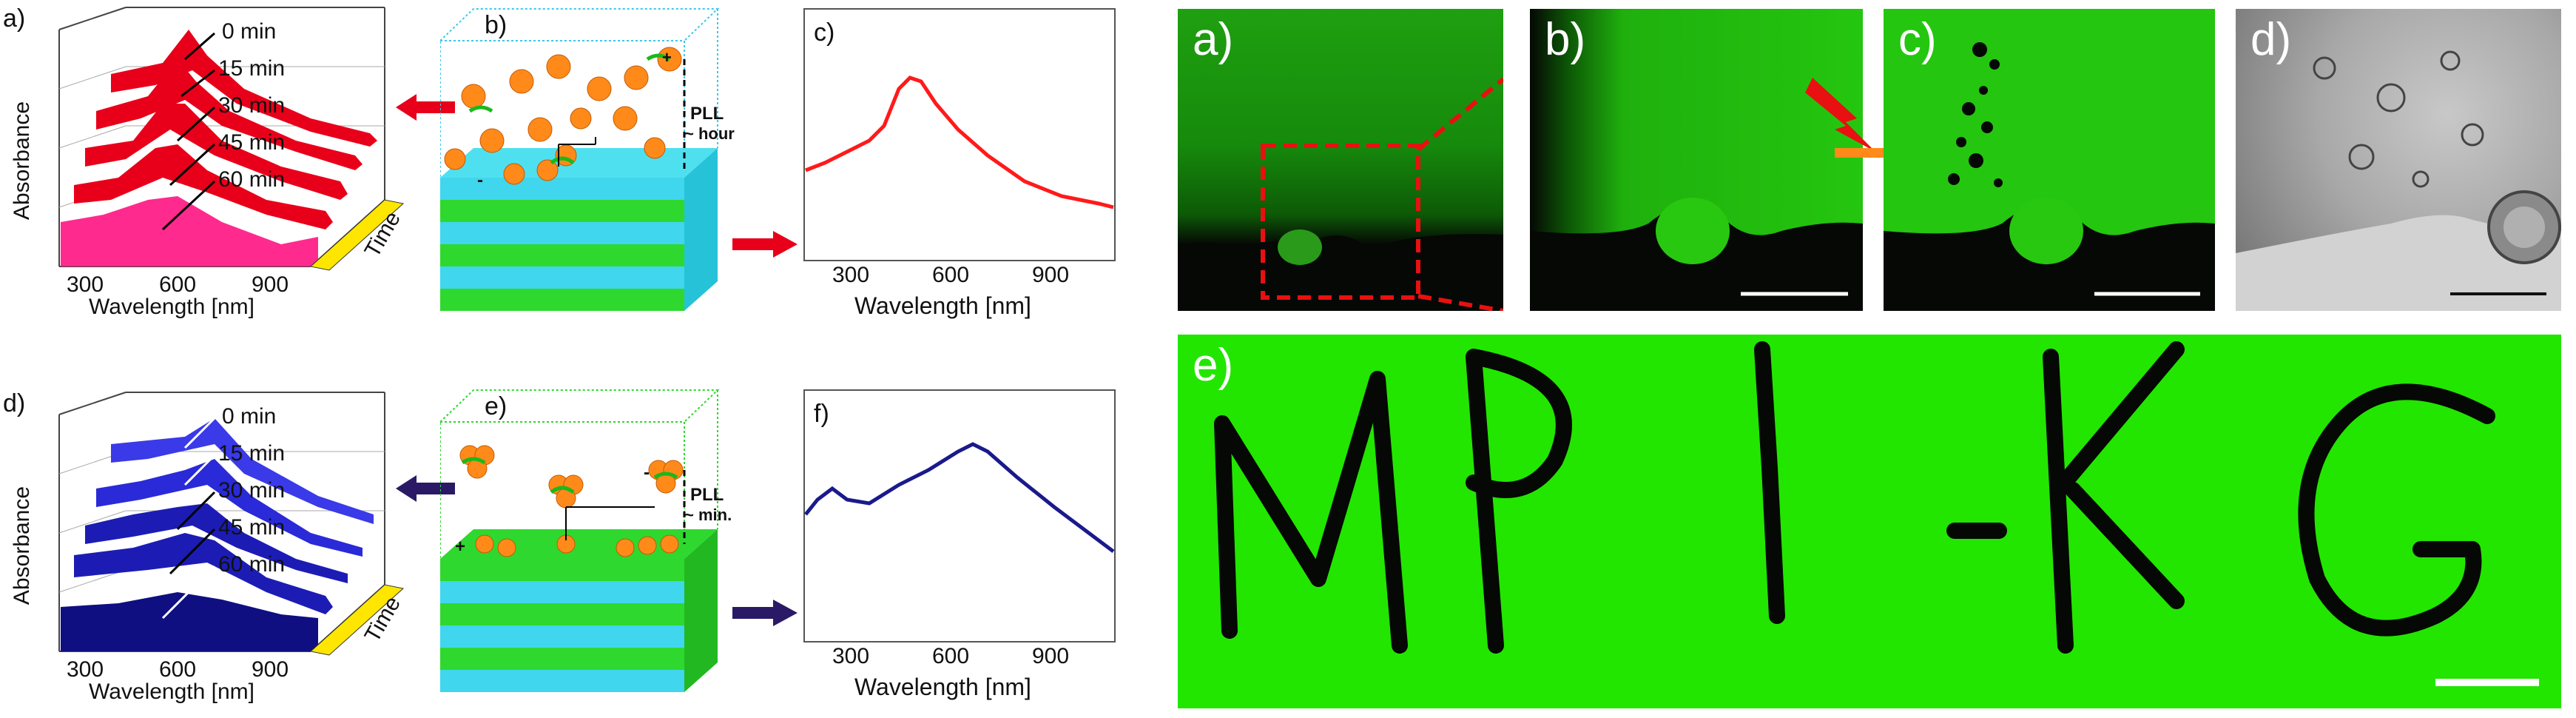  What do you see at coordinates (1213, 365) in the screenshot?
I see `micro-e-label: e)` at bounding box center [1213, 365].